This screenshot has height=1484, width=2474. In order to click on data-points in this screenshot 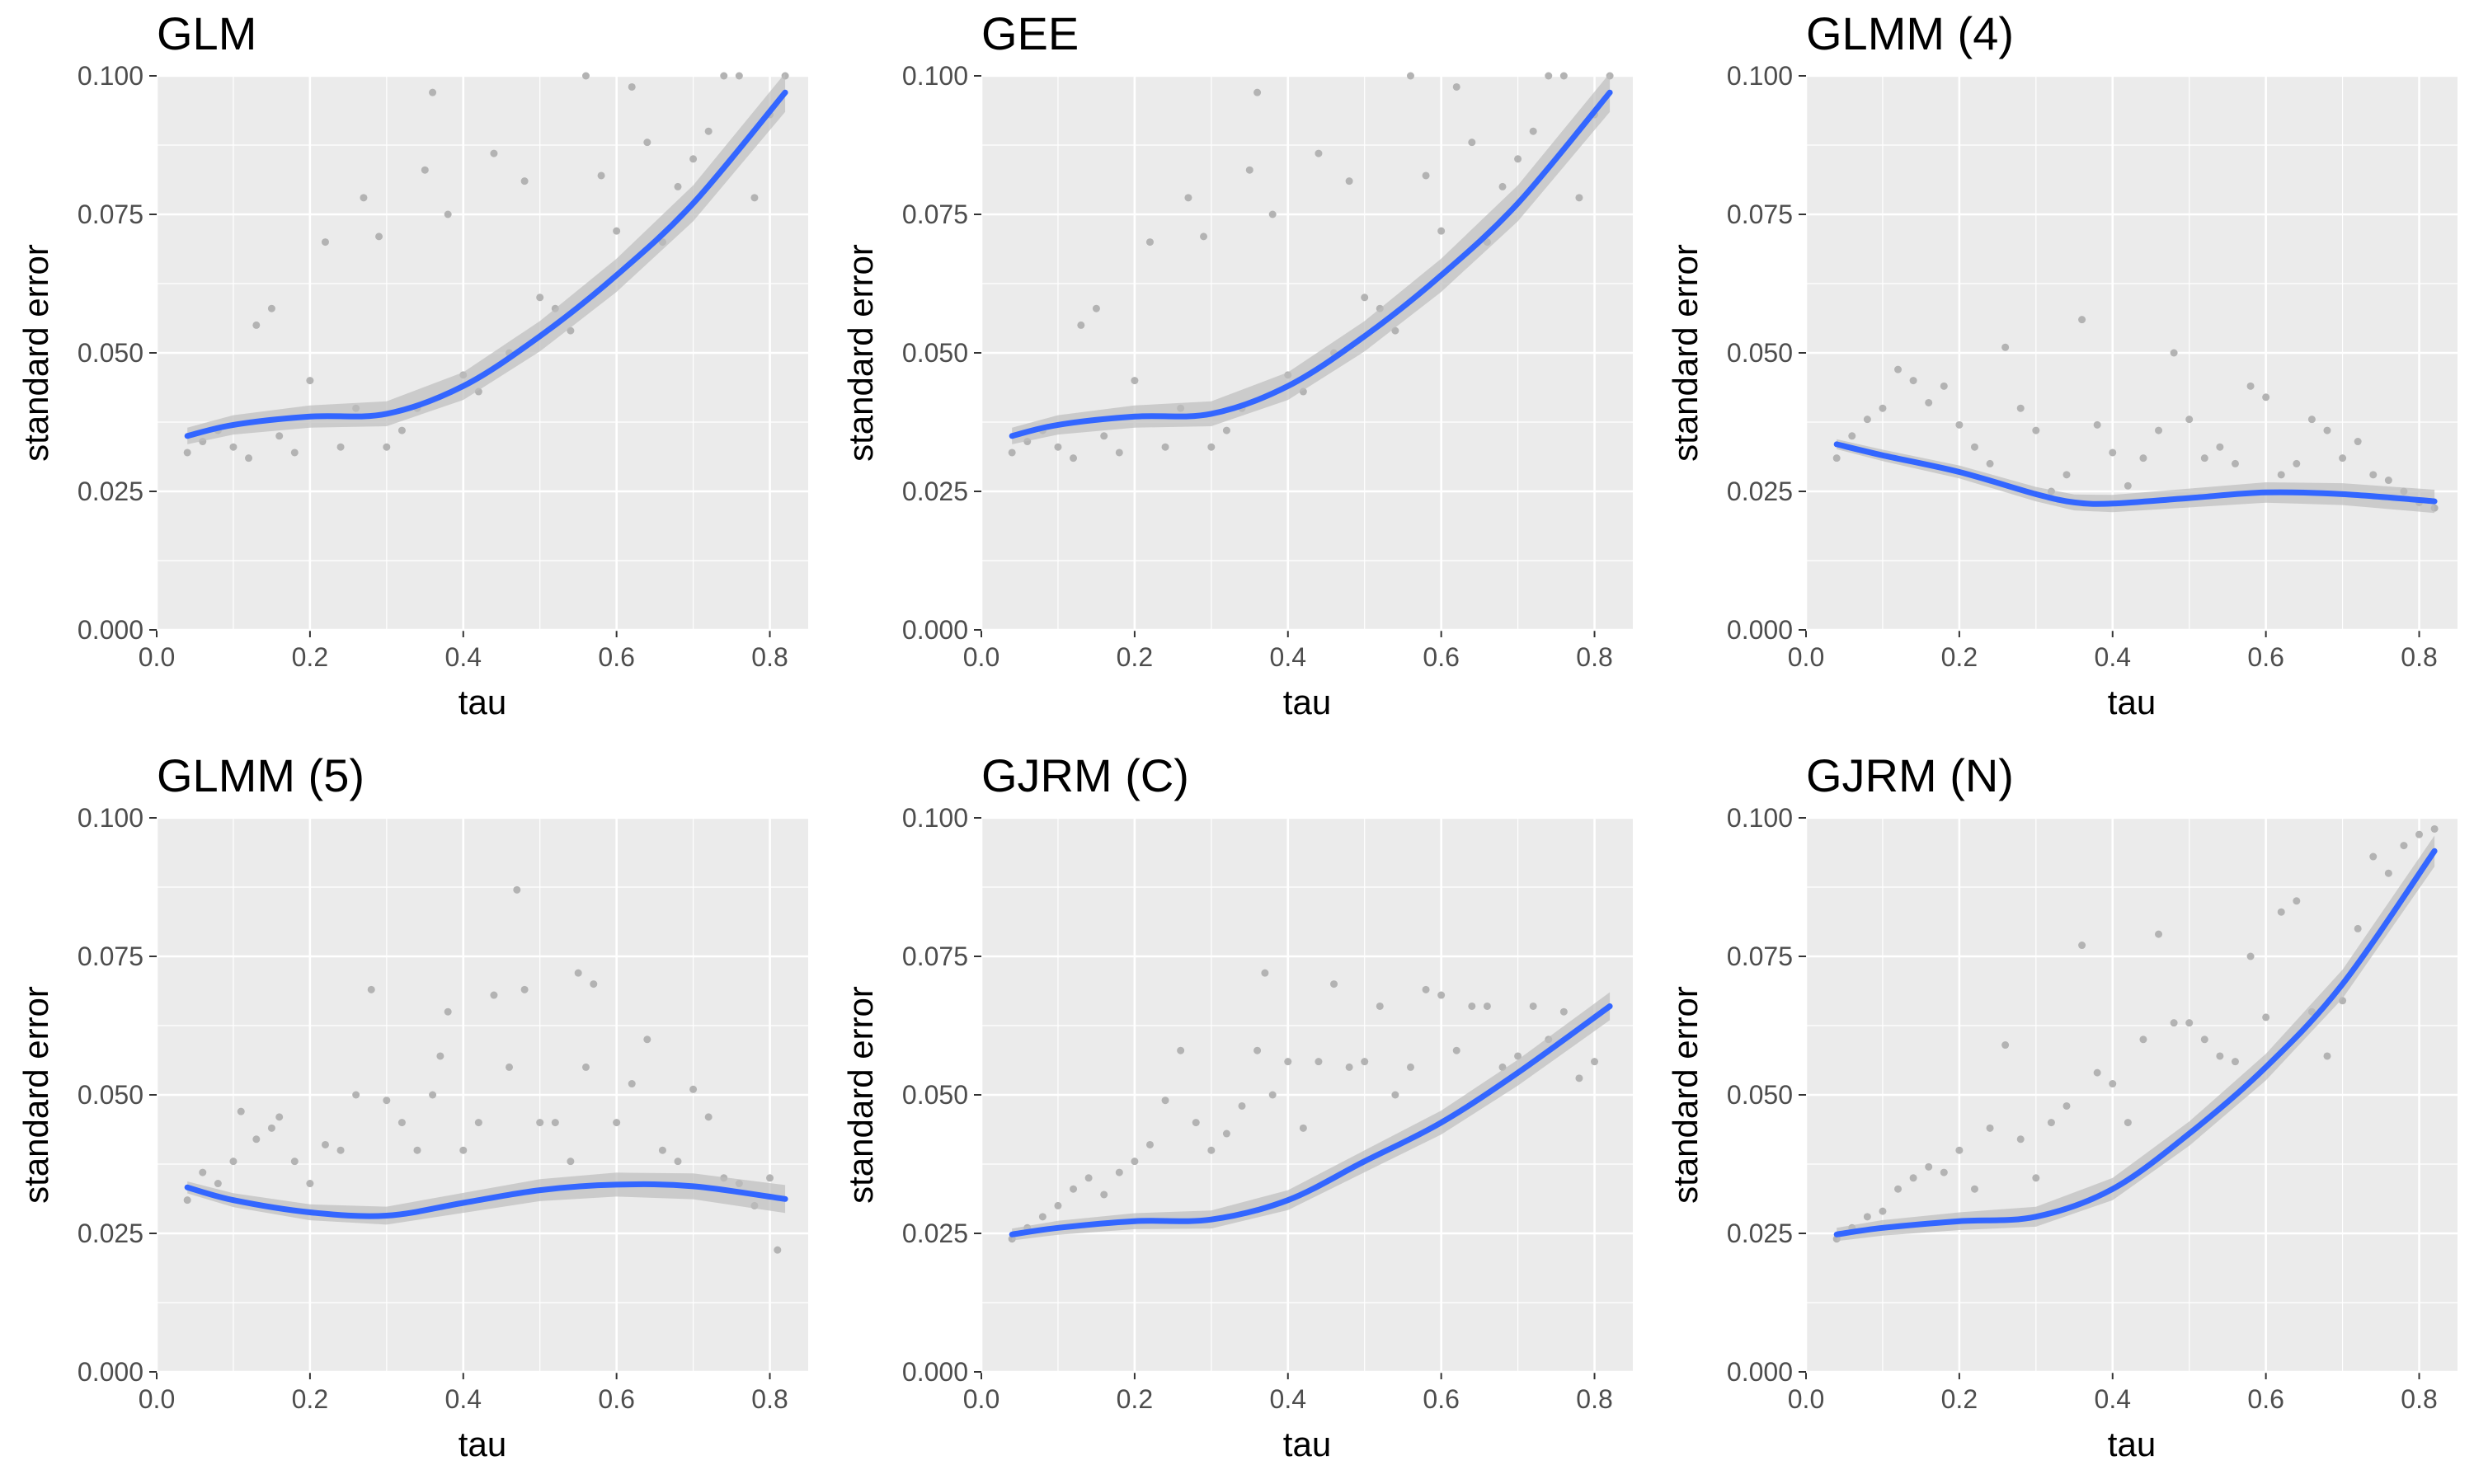, I will do `click(2135, 1033)`.